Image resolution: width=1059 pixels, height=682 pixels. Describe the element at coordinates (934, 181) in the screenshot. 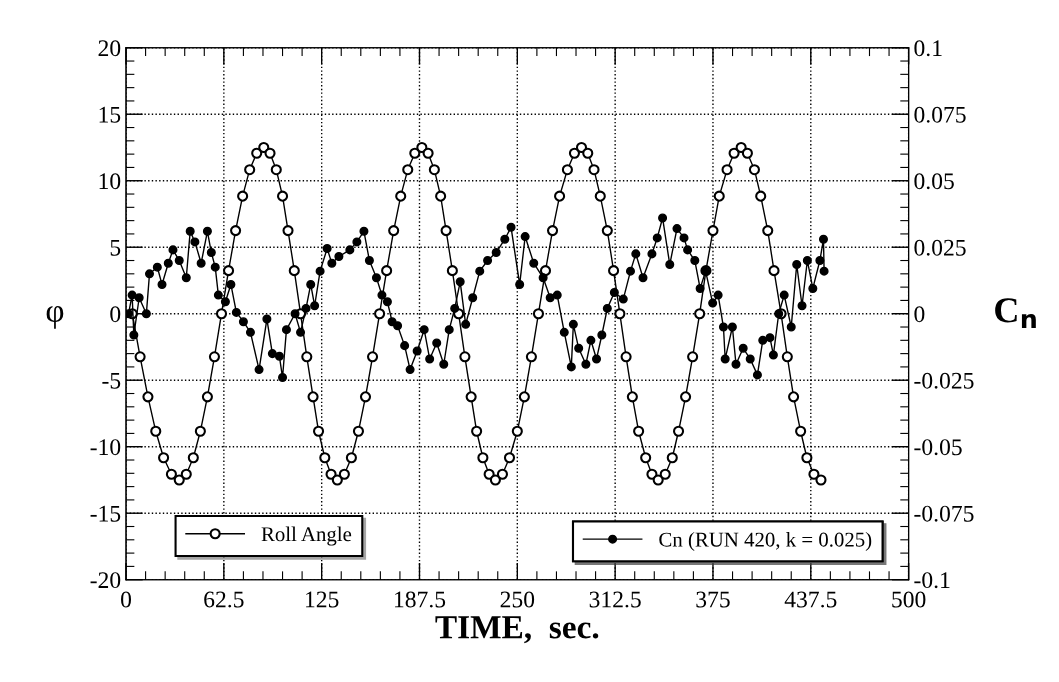

I see `y2-tick-label: 0.05` at that location.